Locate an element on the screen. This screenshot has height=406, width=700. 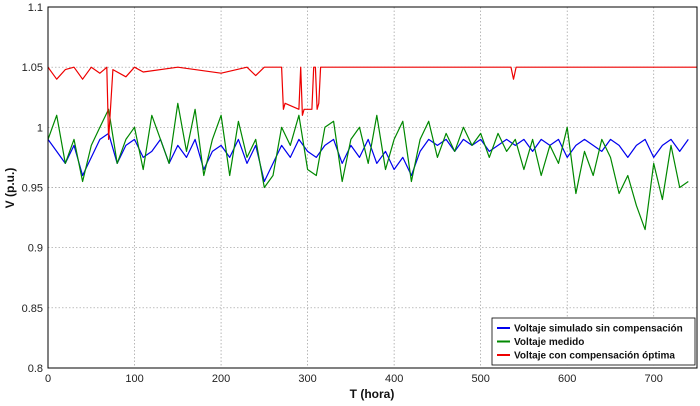
x-tick-label: 200 is located at coordinates (221, 379).